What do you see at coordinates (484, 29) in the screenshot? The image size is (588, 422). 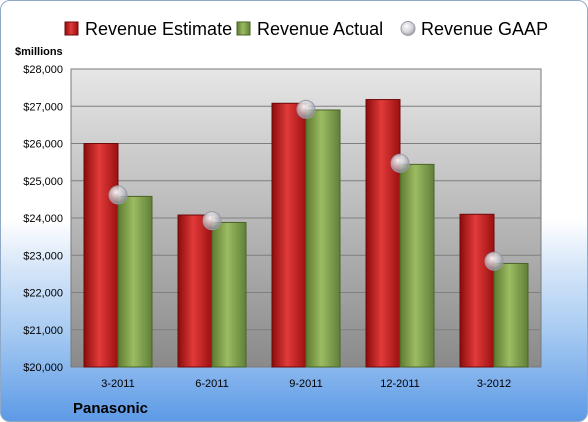 I see `legend-revenue-gaap: Revenue GAAP` at bounding box center [484, 29].